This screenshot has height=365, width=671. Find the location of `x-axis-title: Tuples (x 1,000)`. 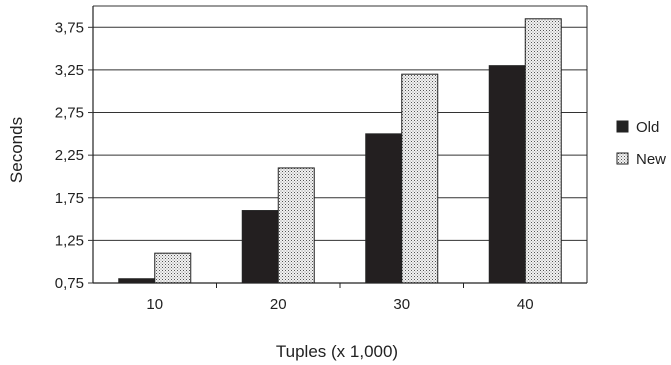

x-axis-title: Tuples (x 1,000) is located at coordinates (337, 351).